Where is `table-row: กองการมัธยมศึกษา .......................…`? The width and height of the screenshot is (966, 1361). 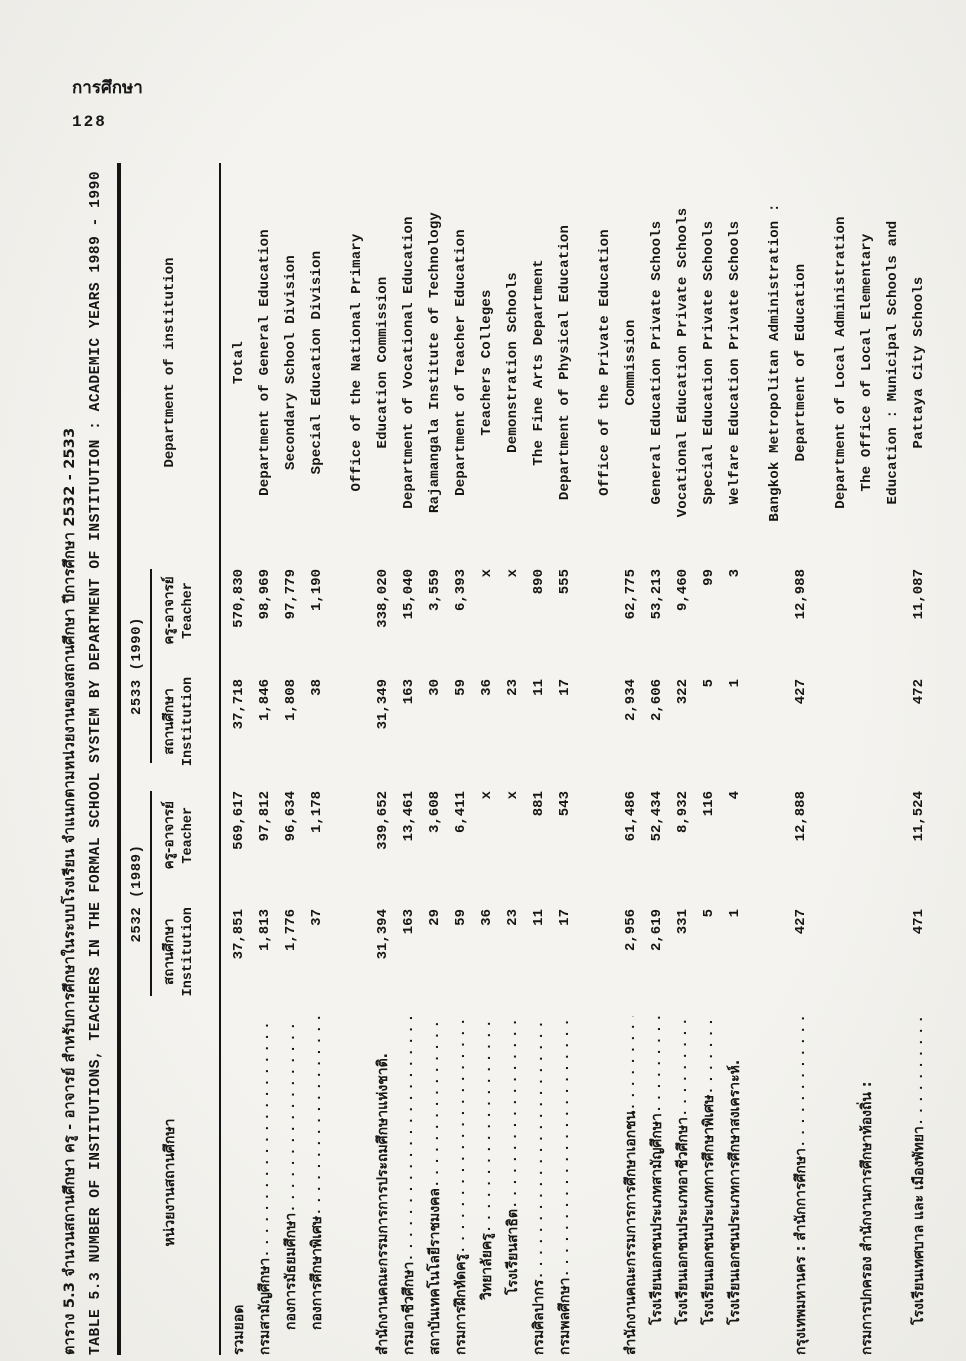 table-row: กองการมัธยมศึกษา .......................… is located at coordinates (291, 759).